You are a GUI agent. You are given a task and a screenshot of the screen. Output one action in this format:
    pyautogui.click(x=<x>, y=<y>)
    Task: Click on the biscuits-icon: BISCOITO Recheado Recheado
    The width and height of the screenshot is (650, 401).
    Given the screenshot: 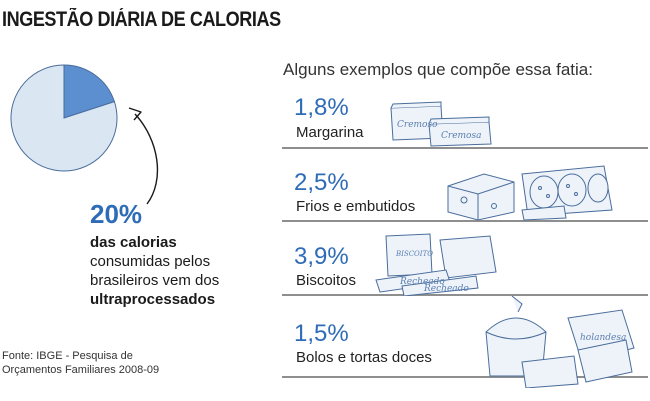 What is the action you would take?
    pyautogui.click(x=436, y=264)
    